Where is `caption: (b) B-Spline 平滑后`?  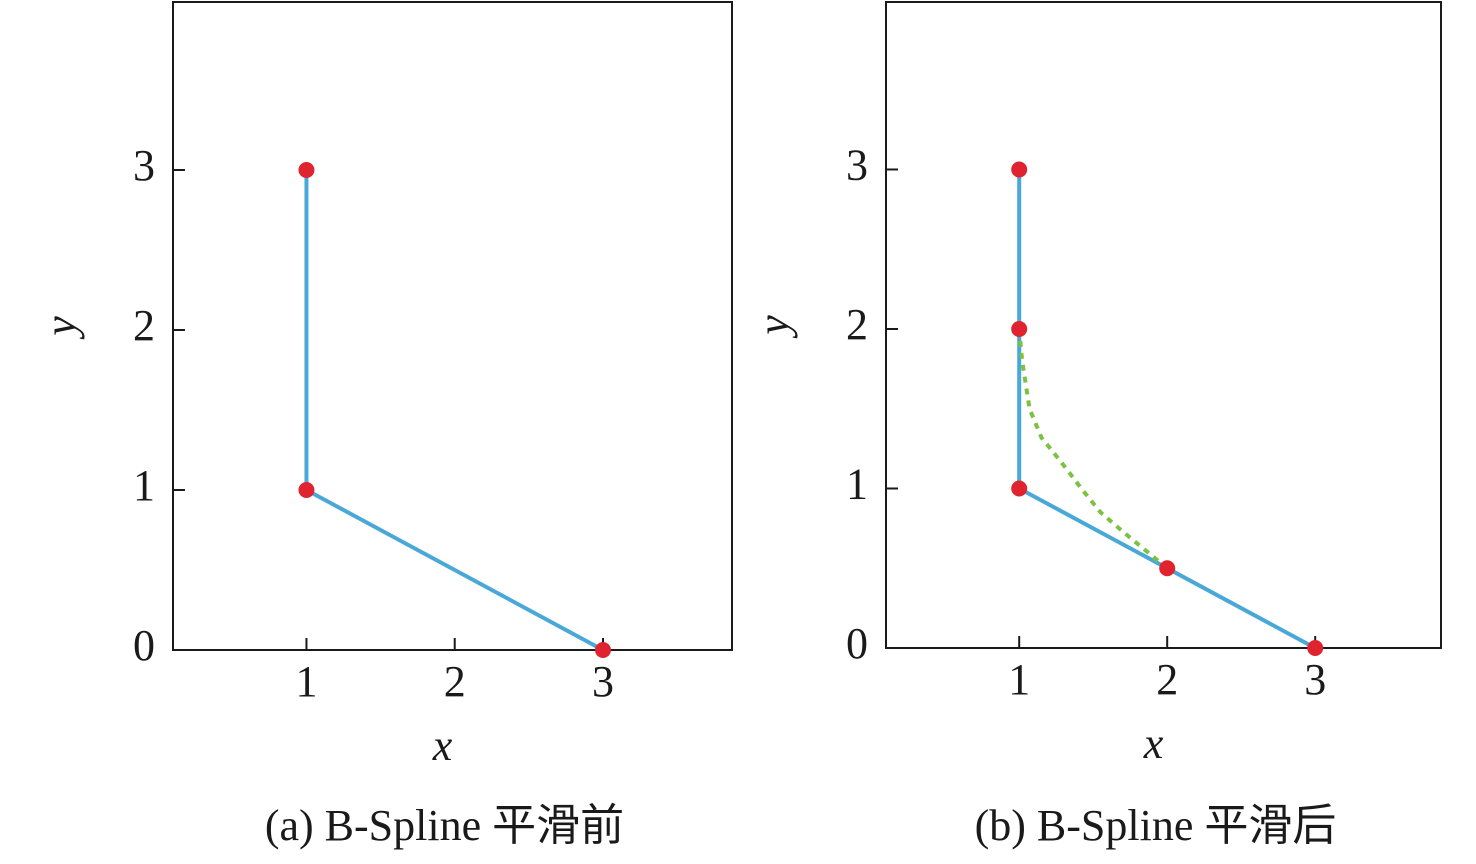
caption: (b) B-Spline 平滑后 is located at coordinates (1156, 825).